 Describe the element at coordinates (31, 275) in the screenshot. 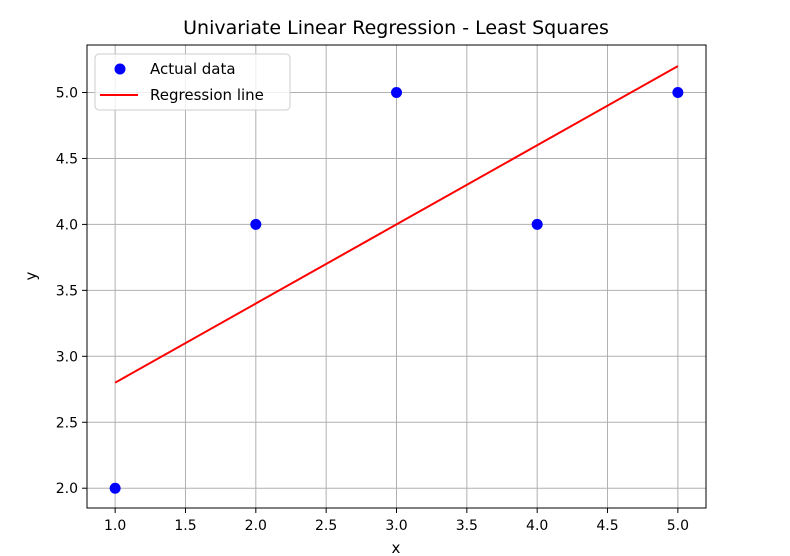

I see `y-axis-label: y` at that location.